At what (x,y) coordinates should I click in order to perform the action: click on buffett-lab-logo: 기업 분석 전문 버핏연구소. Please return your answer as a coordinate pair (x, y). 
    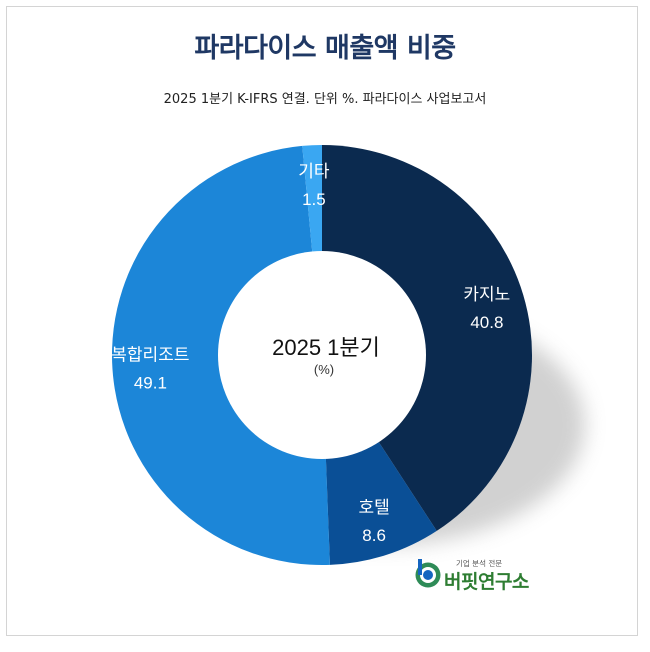
    Looking at the image, I should click on (494, 574).